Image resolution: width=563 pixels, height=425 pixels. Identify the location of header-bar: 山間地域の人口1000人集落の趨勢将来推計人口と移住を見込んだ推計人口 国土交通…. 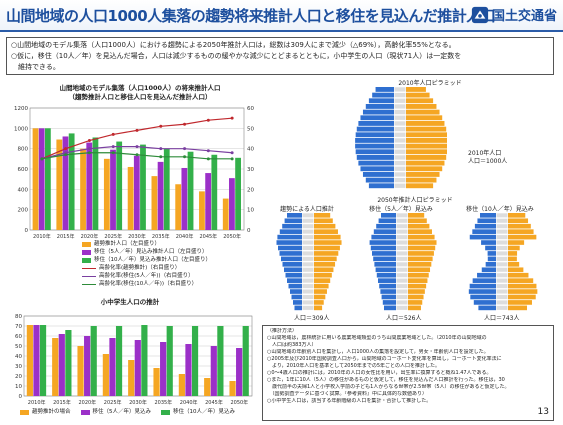
(281, 16).